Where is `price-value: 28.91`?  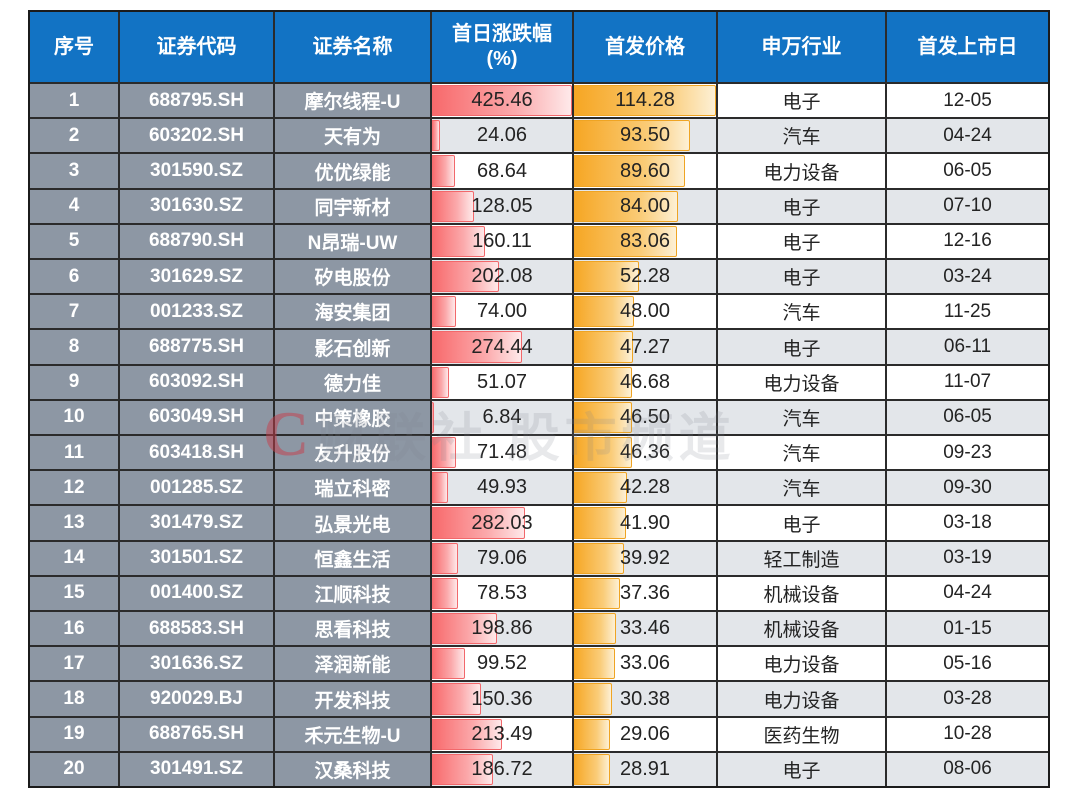 price-value: 28.91 is located at coordinates (645, 768).